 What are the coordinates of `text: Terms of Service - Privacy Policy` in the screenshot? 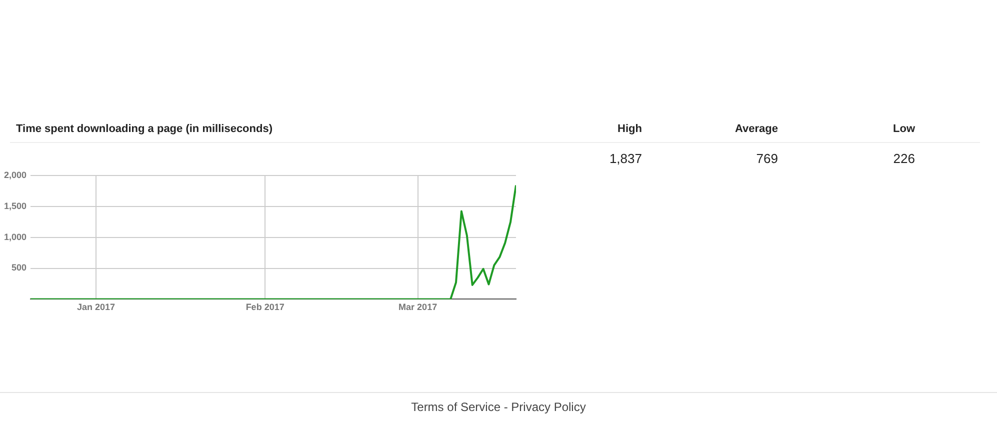 It's located at (498, 407).